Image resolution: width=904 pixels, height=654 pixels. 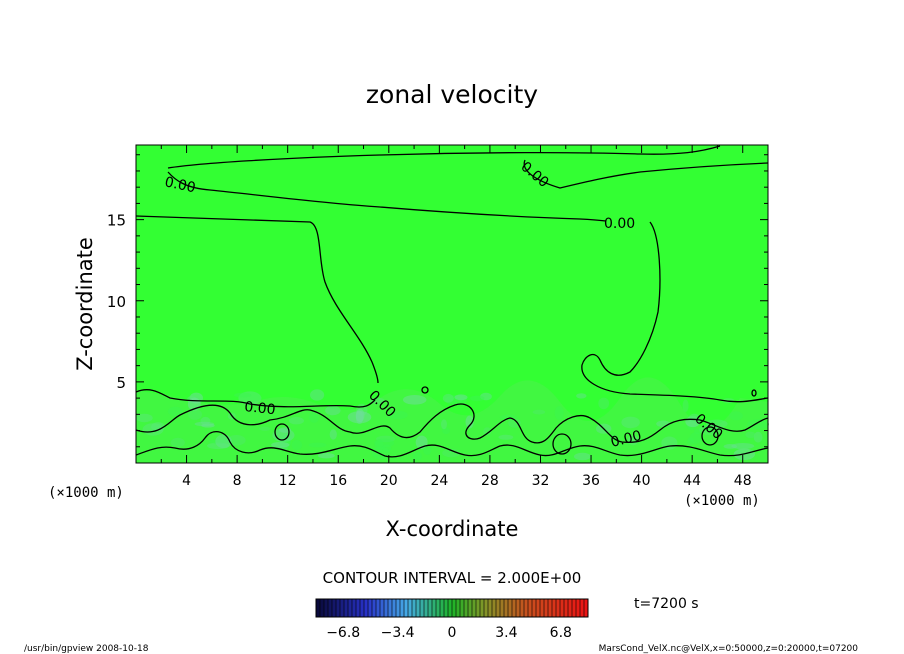 I want to click on y-tick-label: 10, so click(x=116, y=302).